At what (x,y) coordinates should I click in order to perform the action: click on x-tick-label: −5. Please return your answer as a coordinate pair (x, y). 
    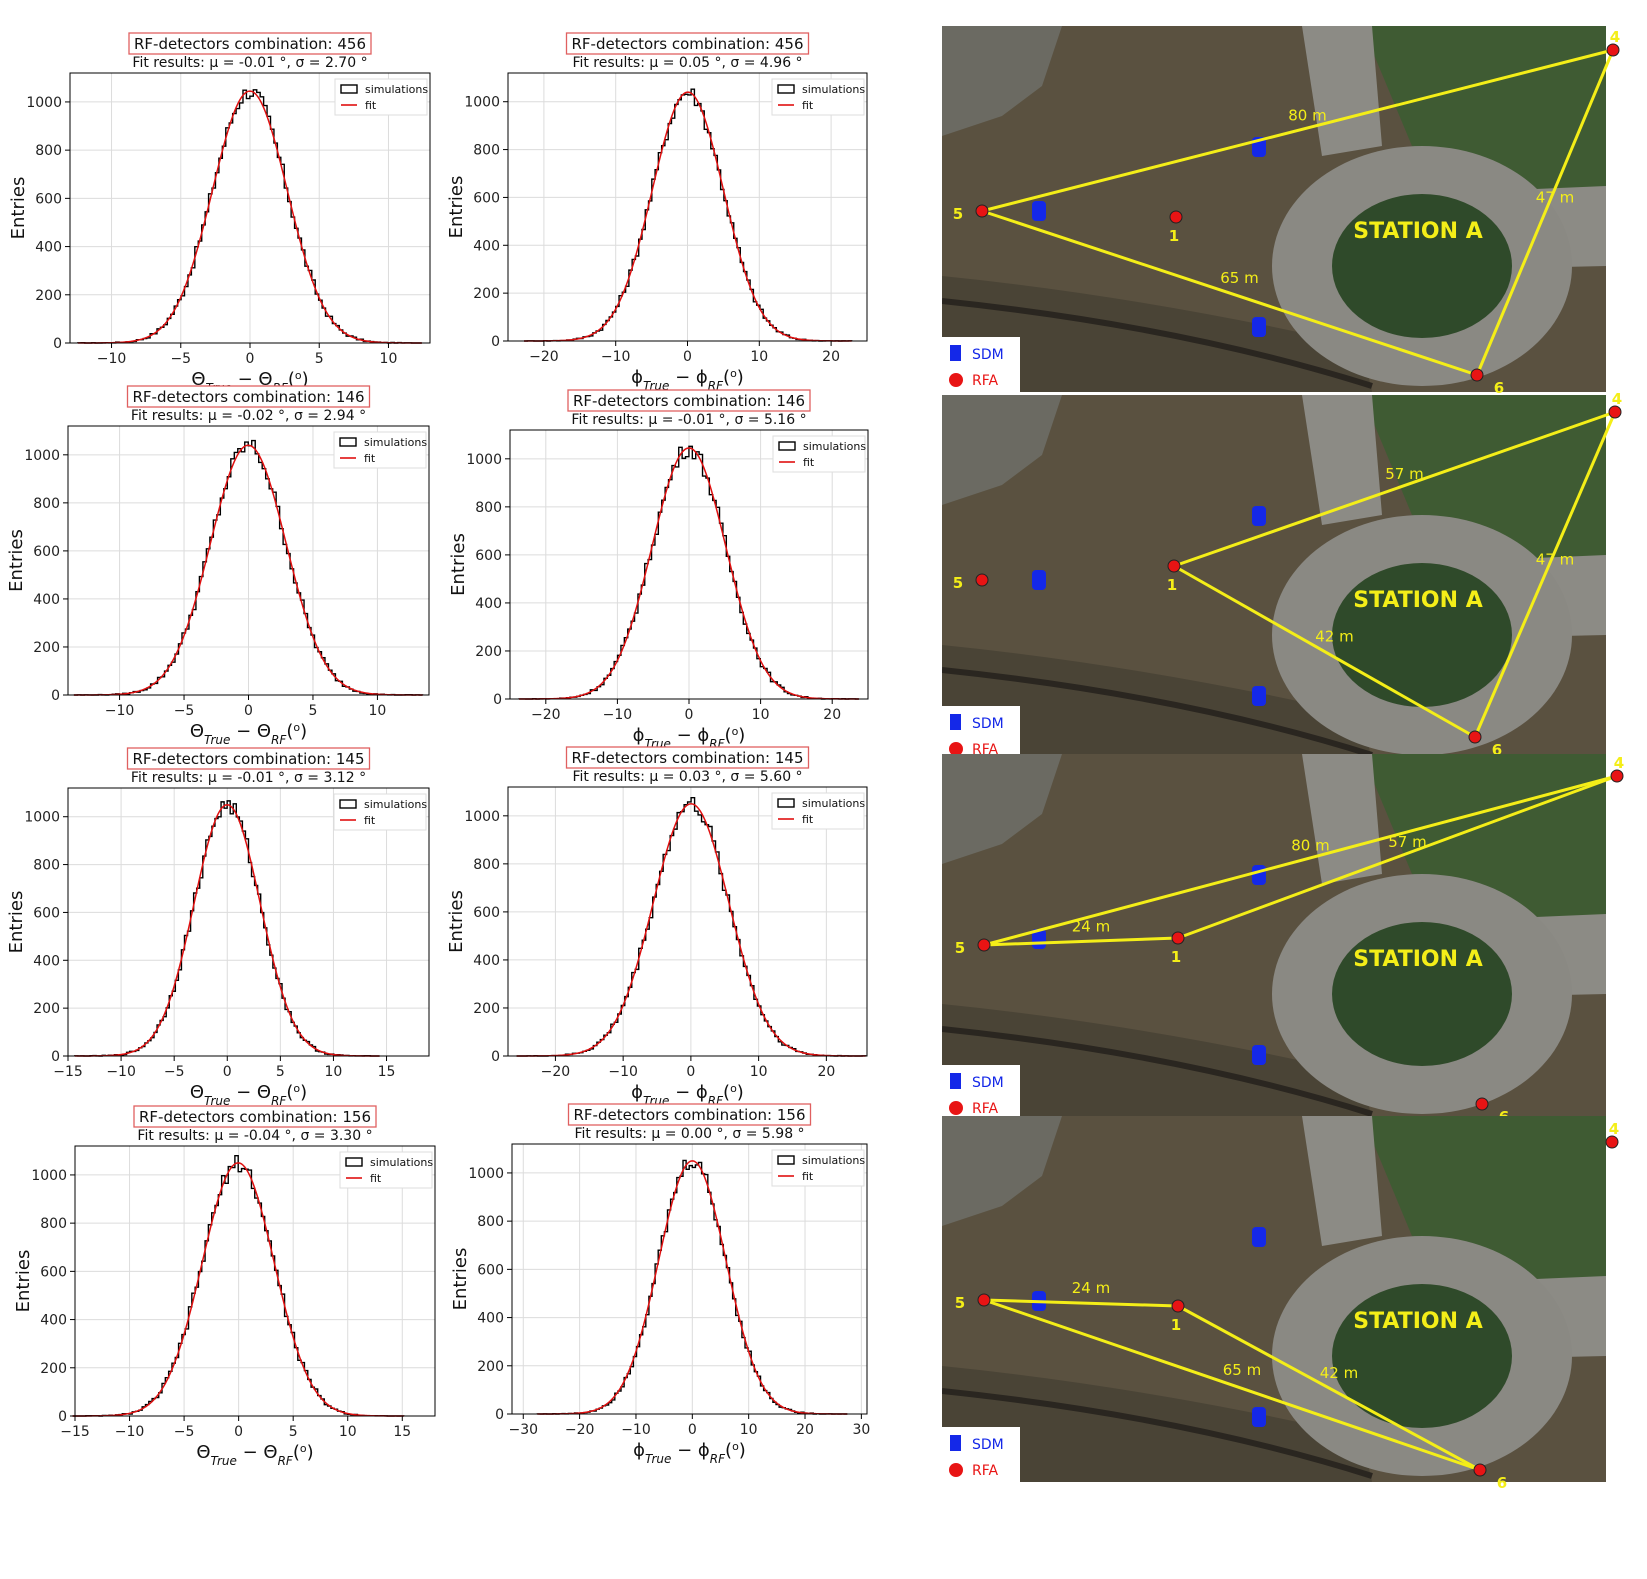
    Looking at the image, I should click on (184, 711).